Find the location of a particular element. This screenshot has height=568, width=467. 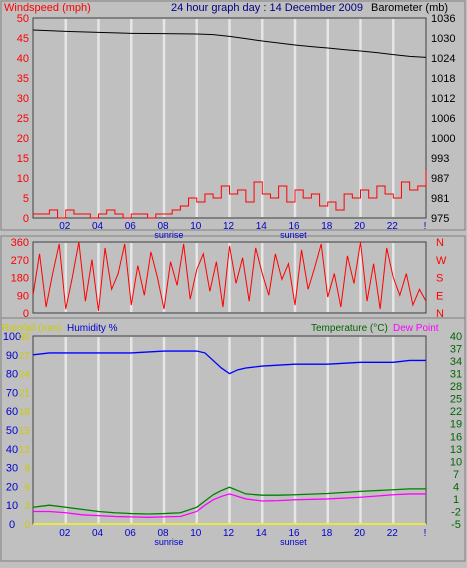

time-tick-0-16: 16 is located at coordinates (294, 226).